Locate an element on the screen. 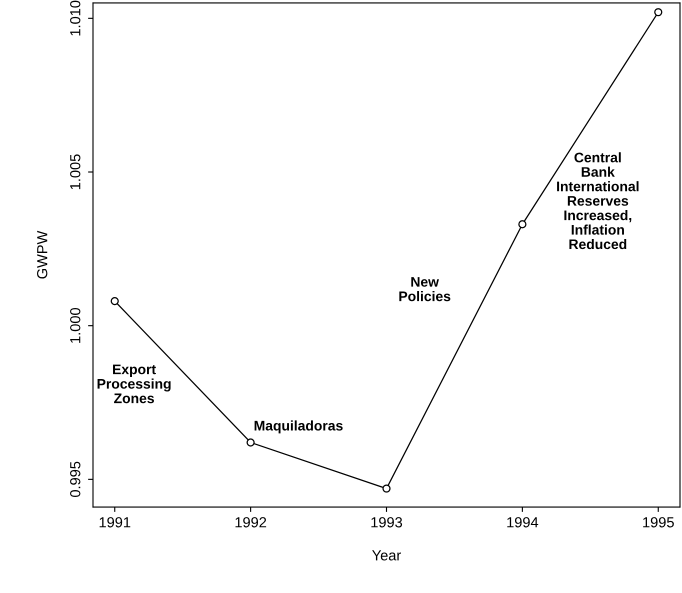 The width and height of the screenshot is (682, 593). y-axis-title: GWPW is located at coordinates (42, 254).